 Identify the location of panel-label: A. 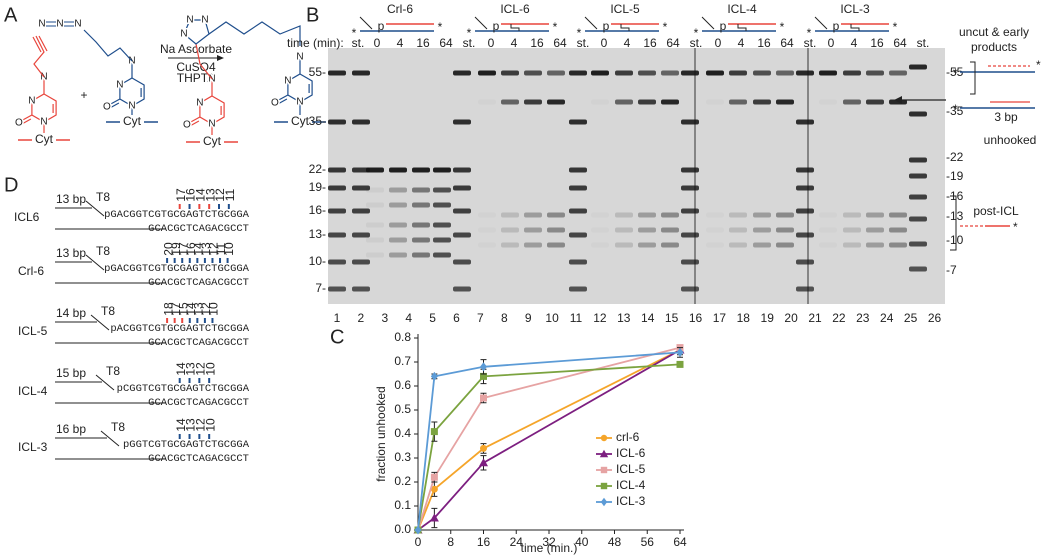
(11, 15).